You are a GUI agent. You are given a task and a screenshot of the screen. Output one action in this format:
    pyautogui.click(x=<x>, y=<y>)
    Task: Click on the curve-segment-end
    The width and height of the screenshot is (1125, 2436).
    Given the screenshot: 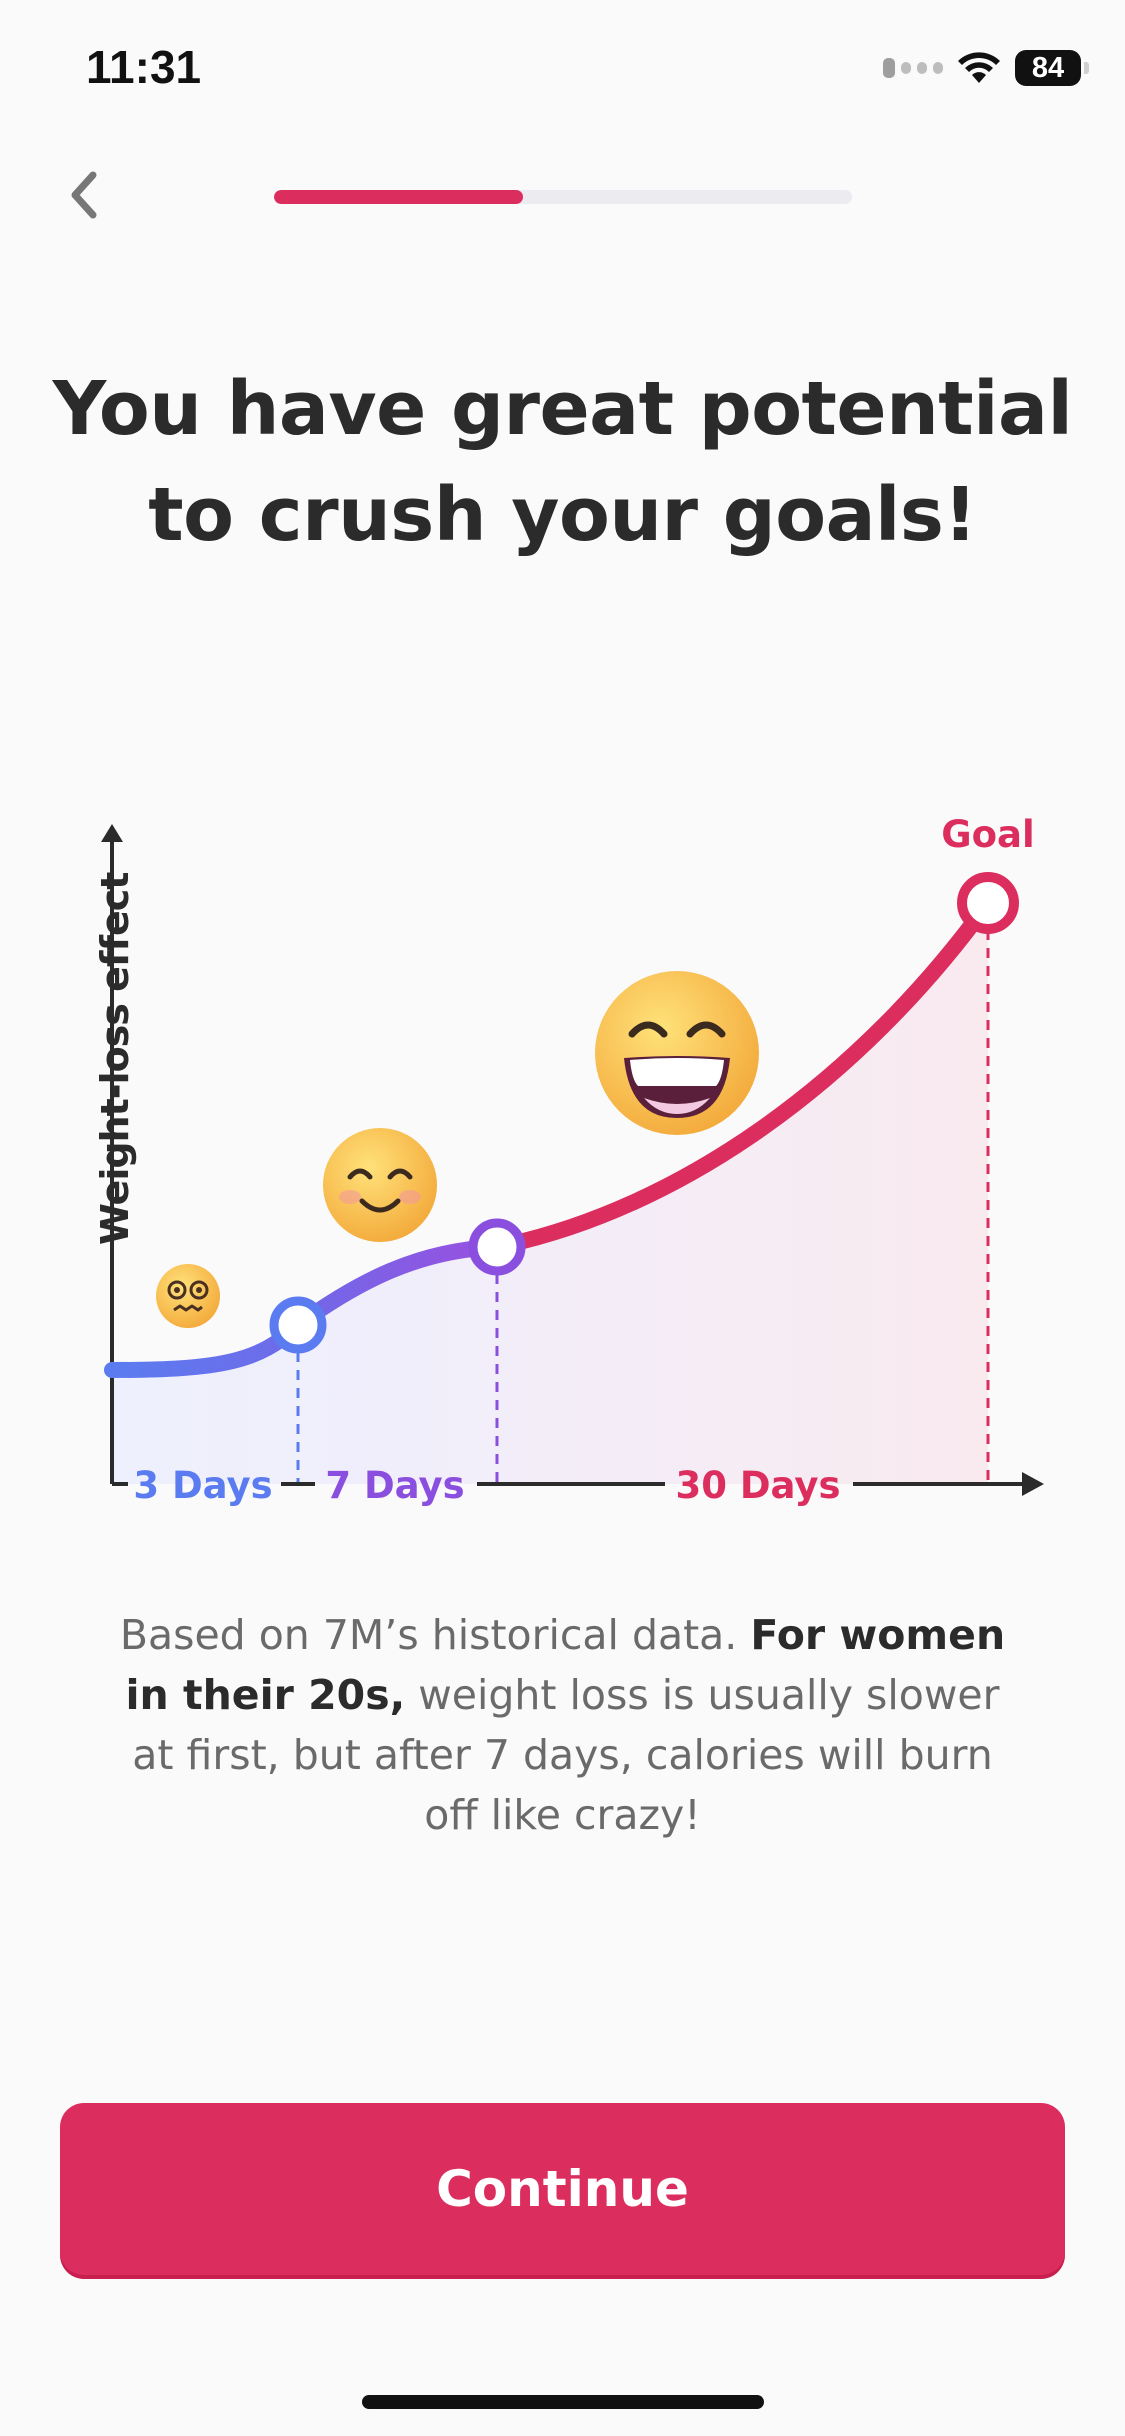 What is the action you would take?
    pyautogui.click(x=742, y=1075)
    